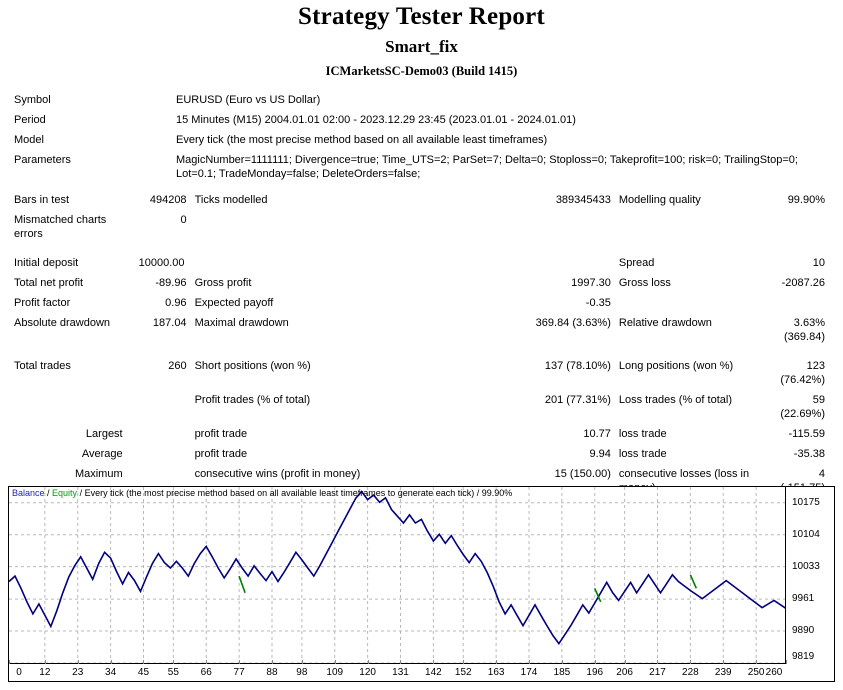 The image size is (843, 690). What do you see at coordinates (597, 434) in the screenshot?
I see `value-largest-profit-trade: 10.77` at bounding box center [597, 434].